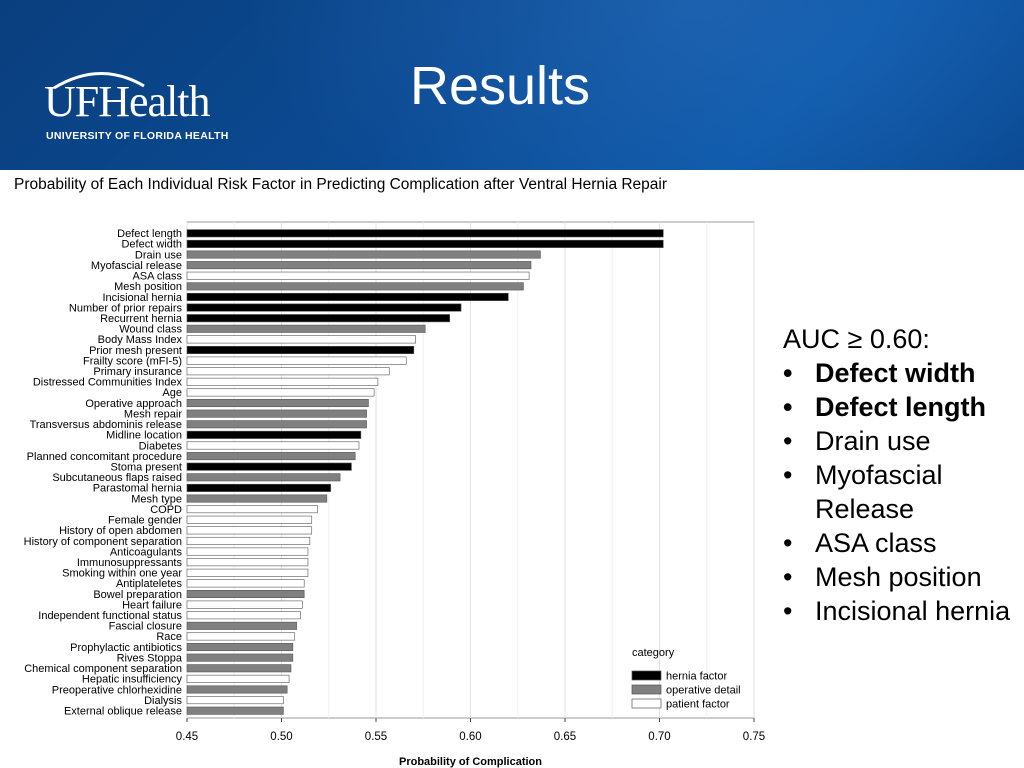  What do you see at coordinates (144, 436) in the screenshot?
I see `y-tick-label: Midline location` at bounding box center [144, 436].